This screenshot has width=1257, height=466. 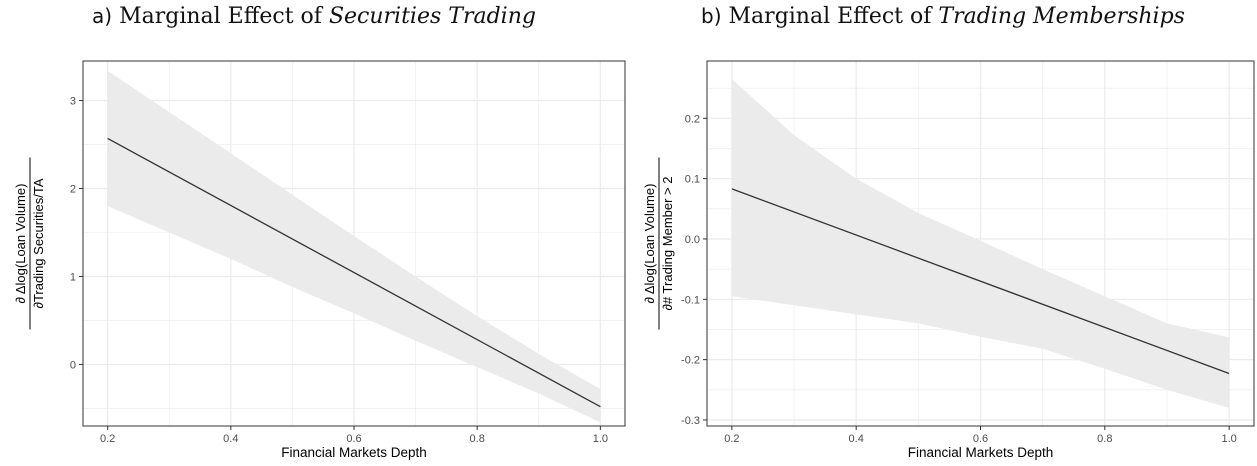 What do you see at coordinates (1061, 16) in the screenshot?
I see `panel-b-title-emph: Trading Memberships` at bounding box center [1061, 16].